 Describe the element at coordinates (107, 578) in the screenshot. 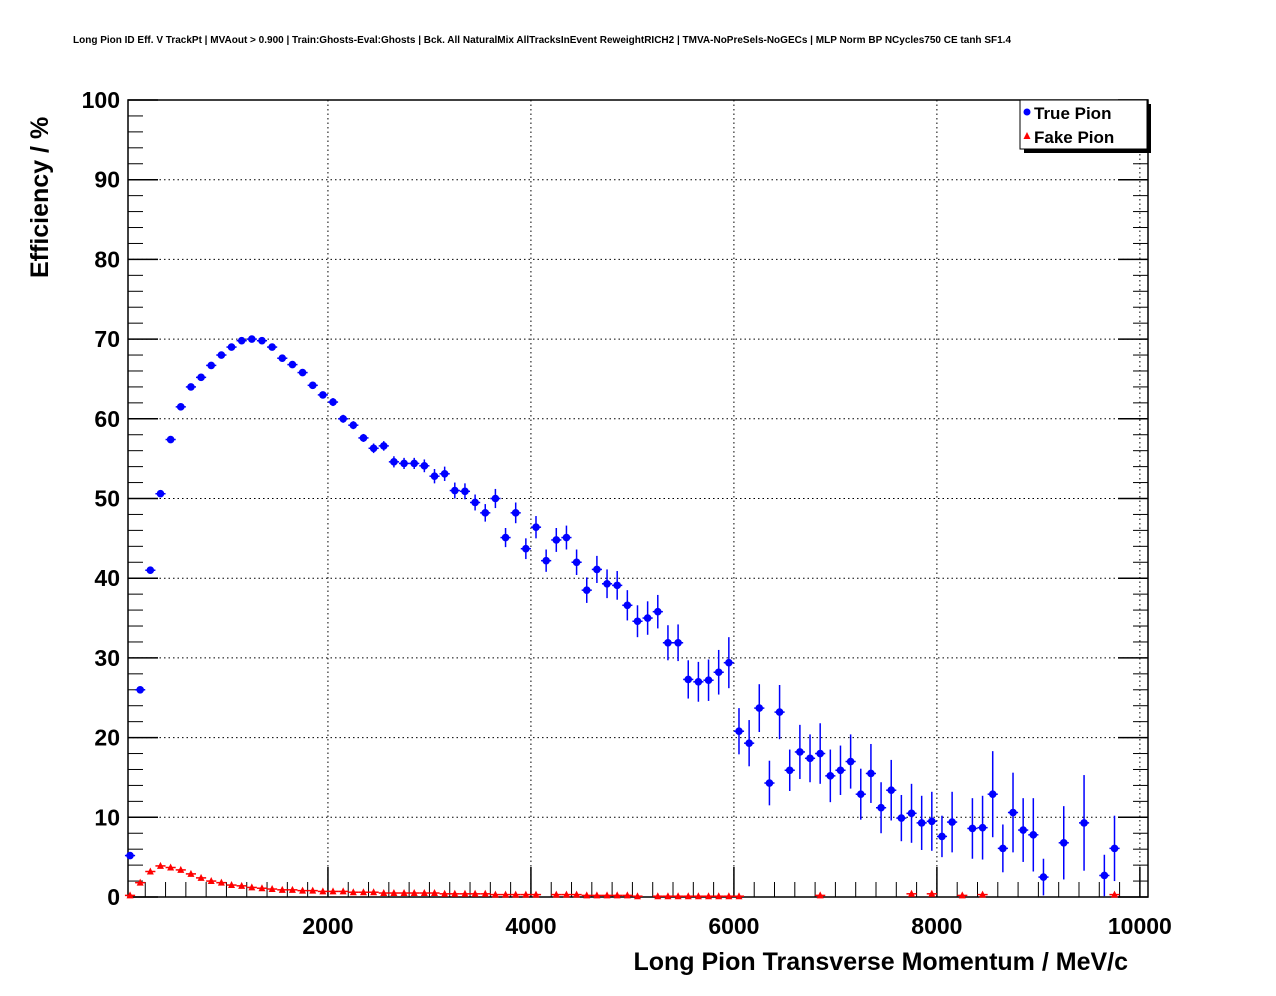

I see `y-tick-label: 40` at that location.